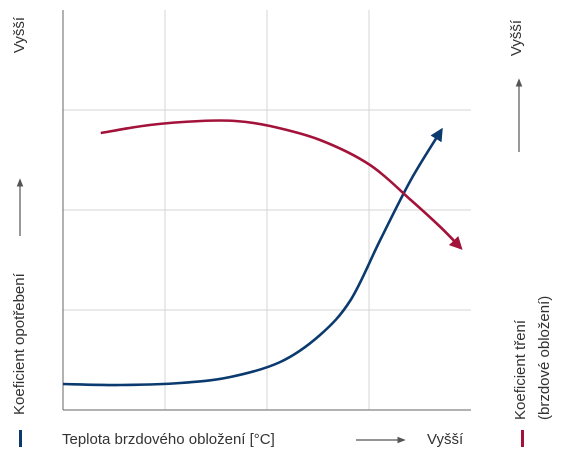 This screenshot has width=561, height=452. What do you see at coordinates (168, 439) in the screenshot?
I see `x-label: Teplota brzdového obložení [°C]` at bounding box center [168, 439].